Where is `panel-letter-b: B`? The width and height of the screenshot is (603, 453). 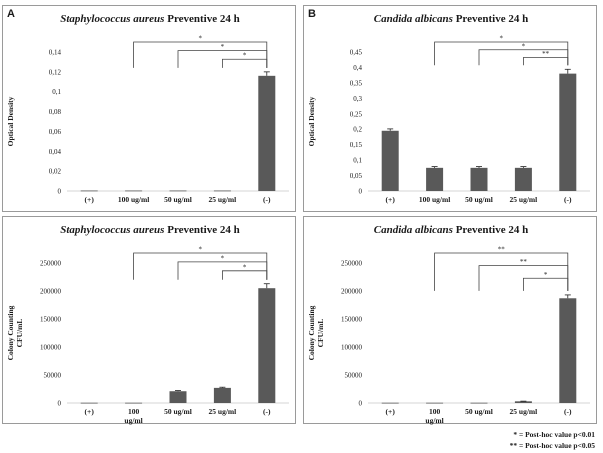
panel-letter-b: B is located at coordinates (312, 14).